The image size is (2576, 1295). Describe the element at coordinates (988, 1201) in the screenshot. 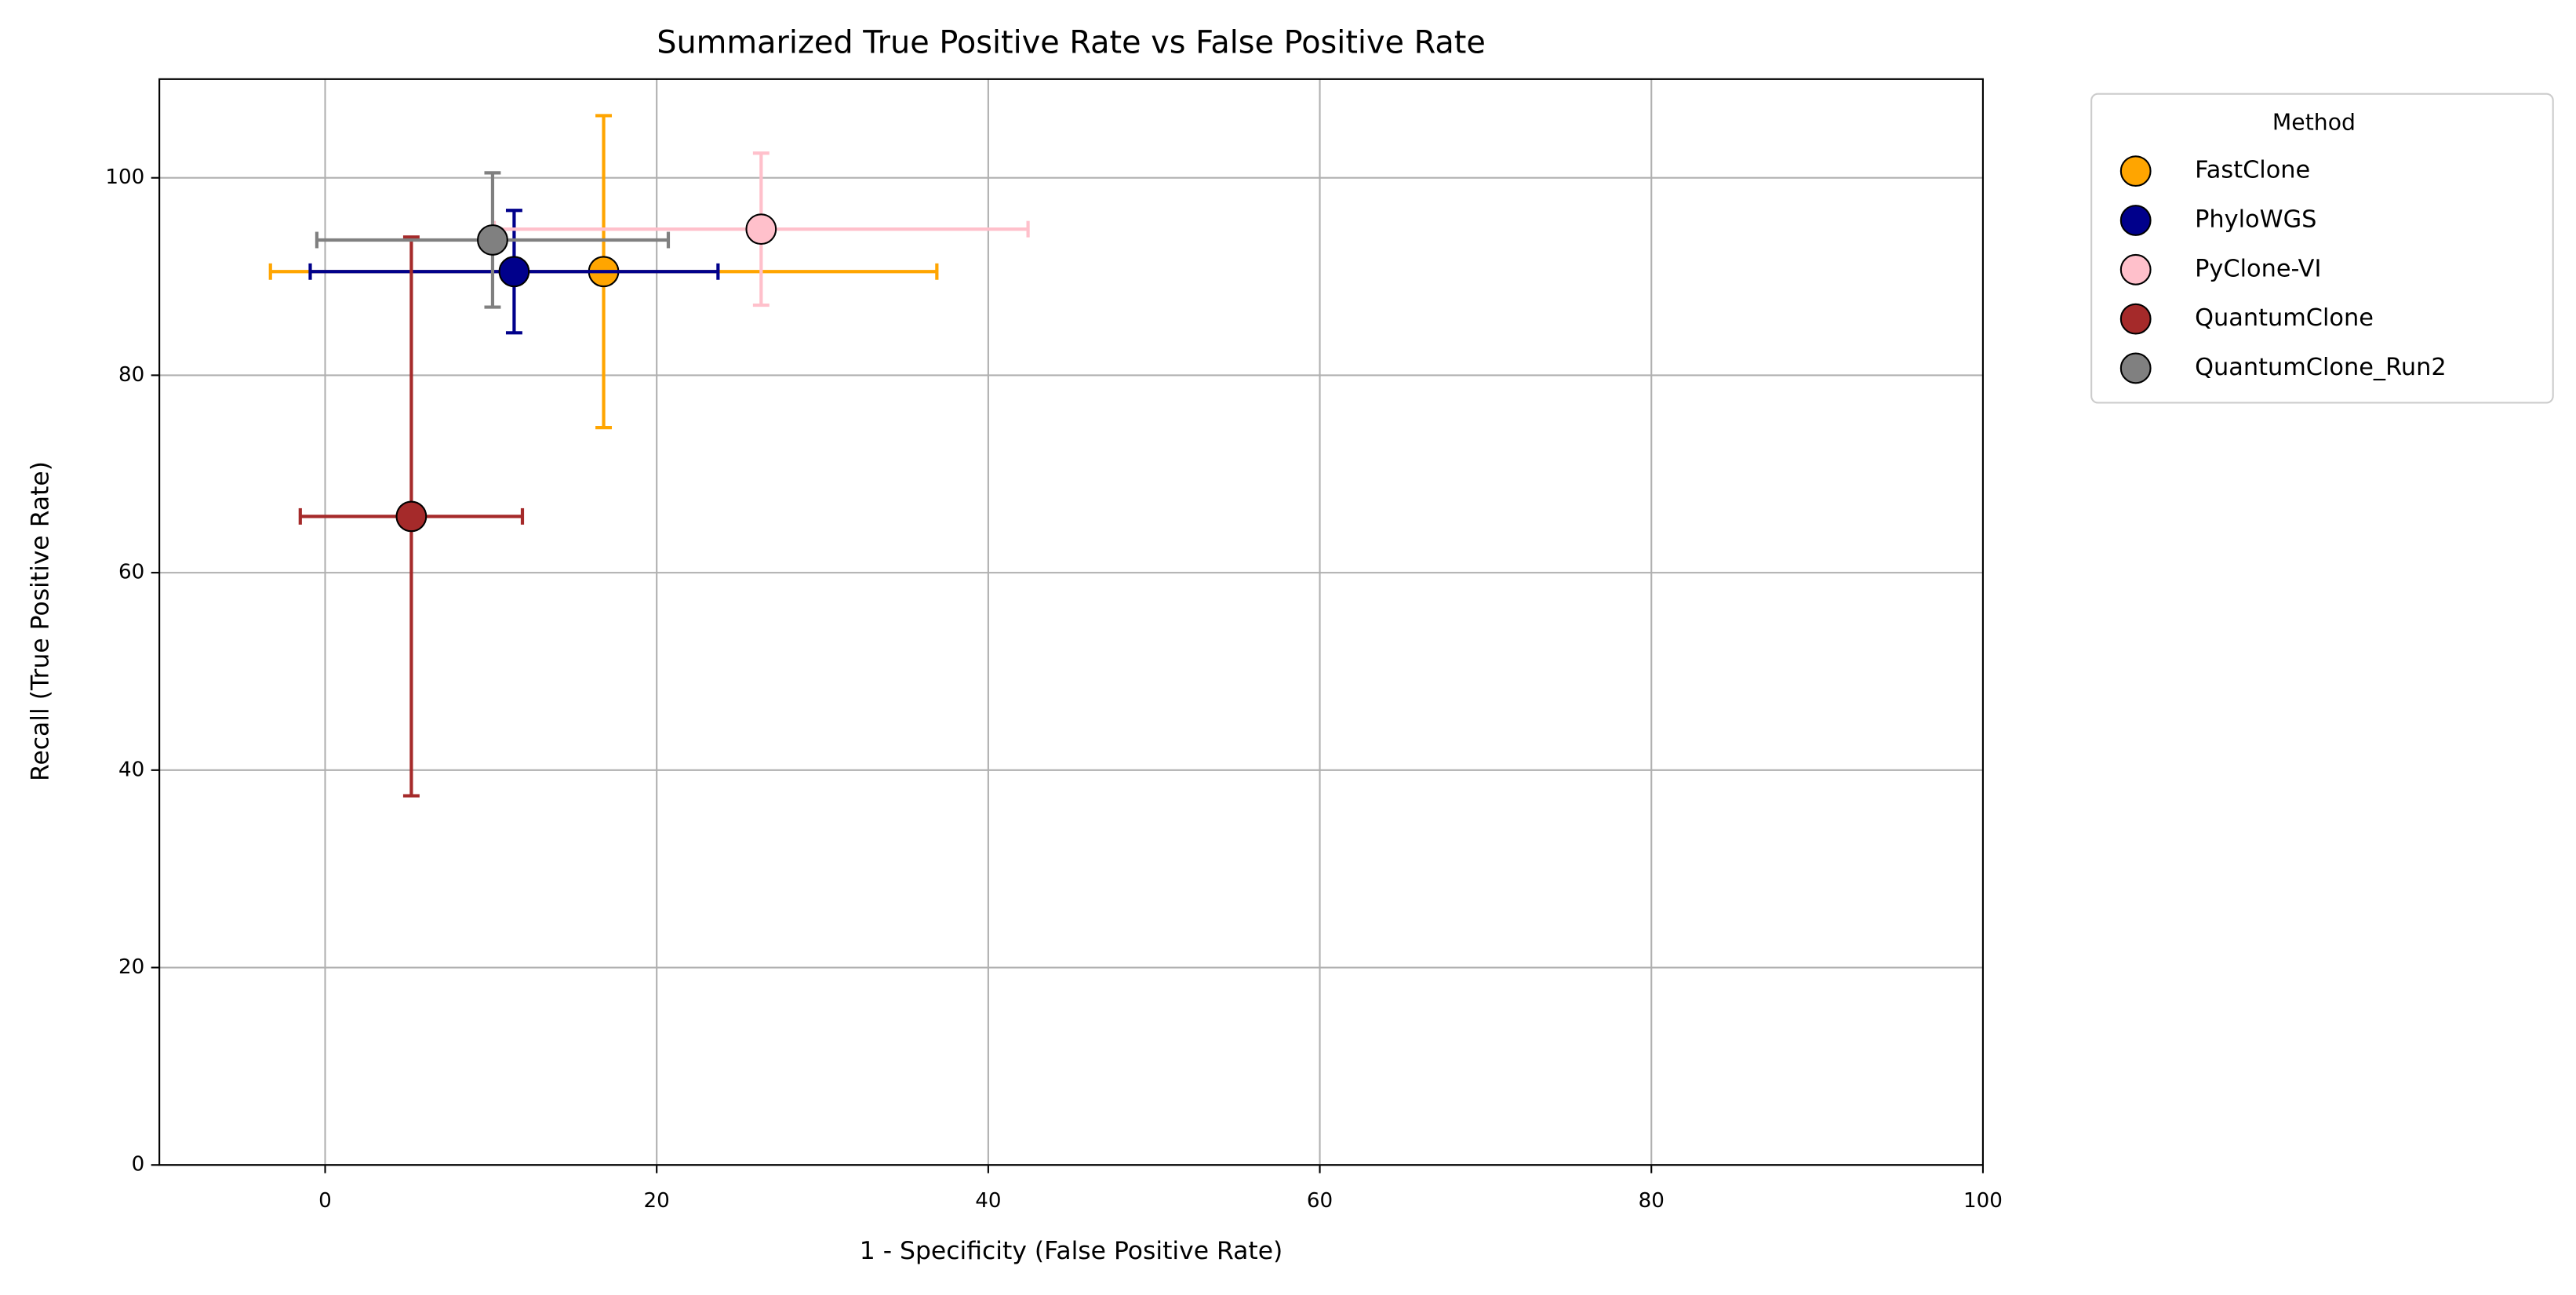

I see `x-tick-label: 40` at that location.